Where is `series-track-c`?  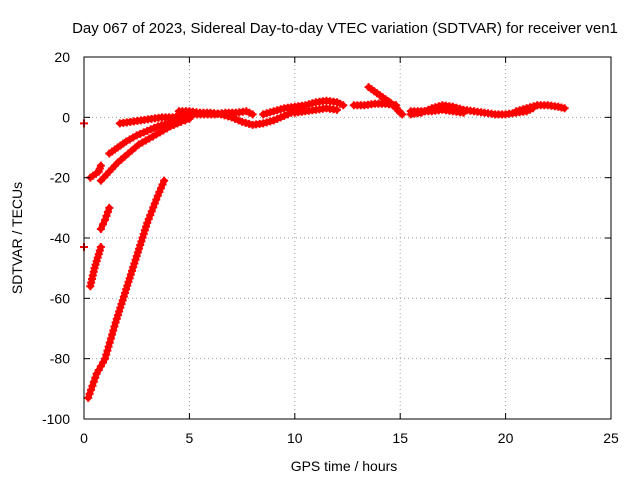 series-track-c is located at coordinates (105, 218).